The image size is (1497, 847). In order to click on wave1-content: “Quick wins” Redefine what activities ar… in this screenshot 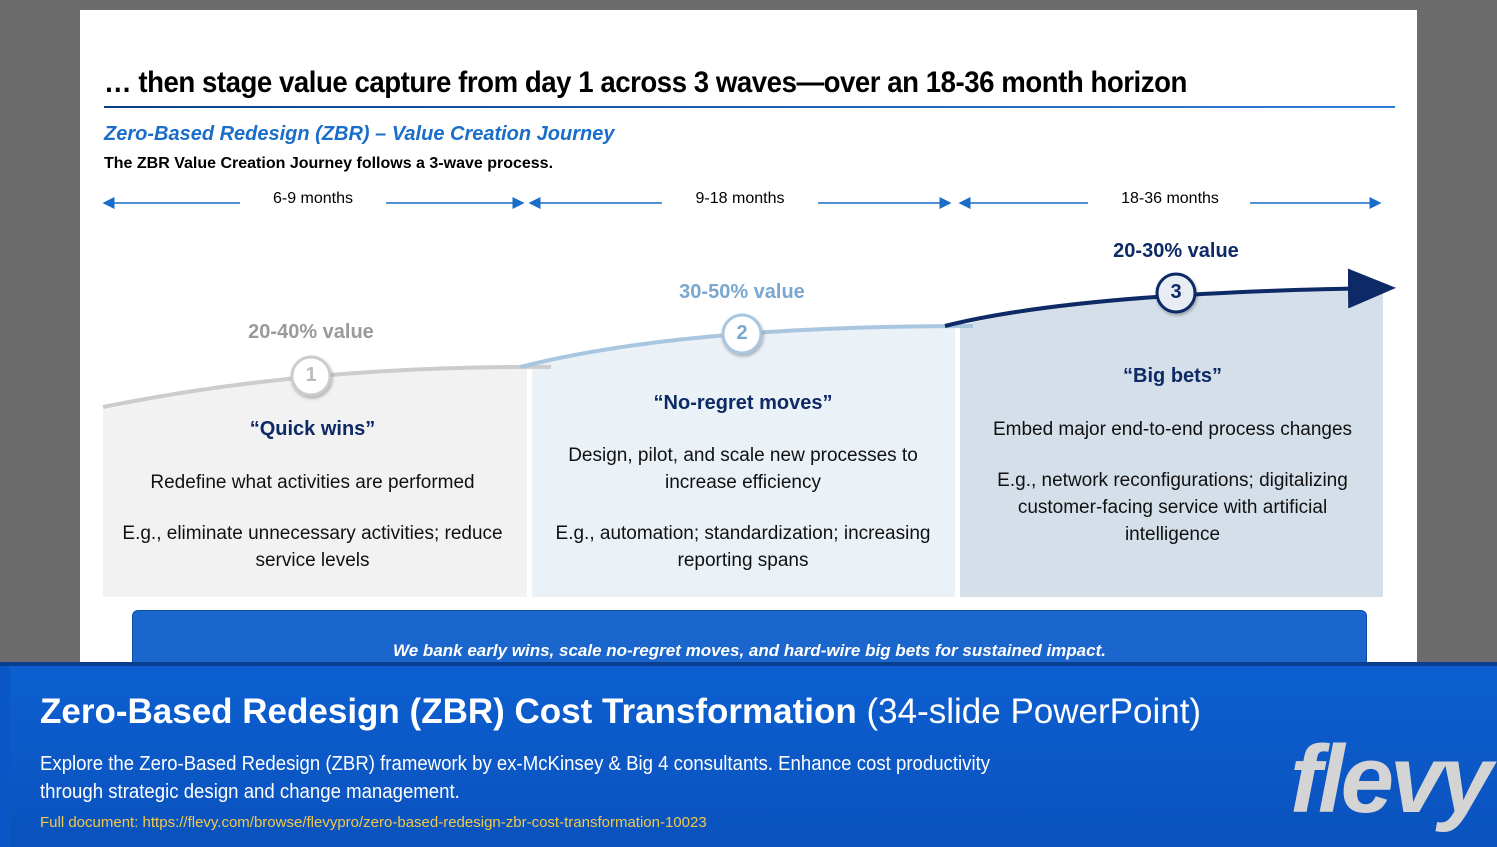, I will do `click(312, 495)`.